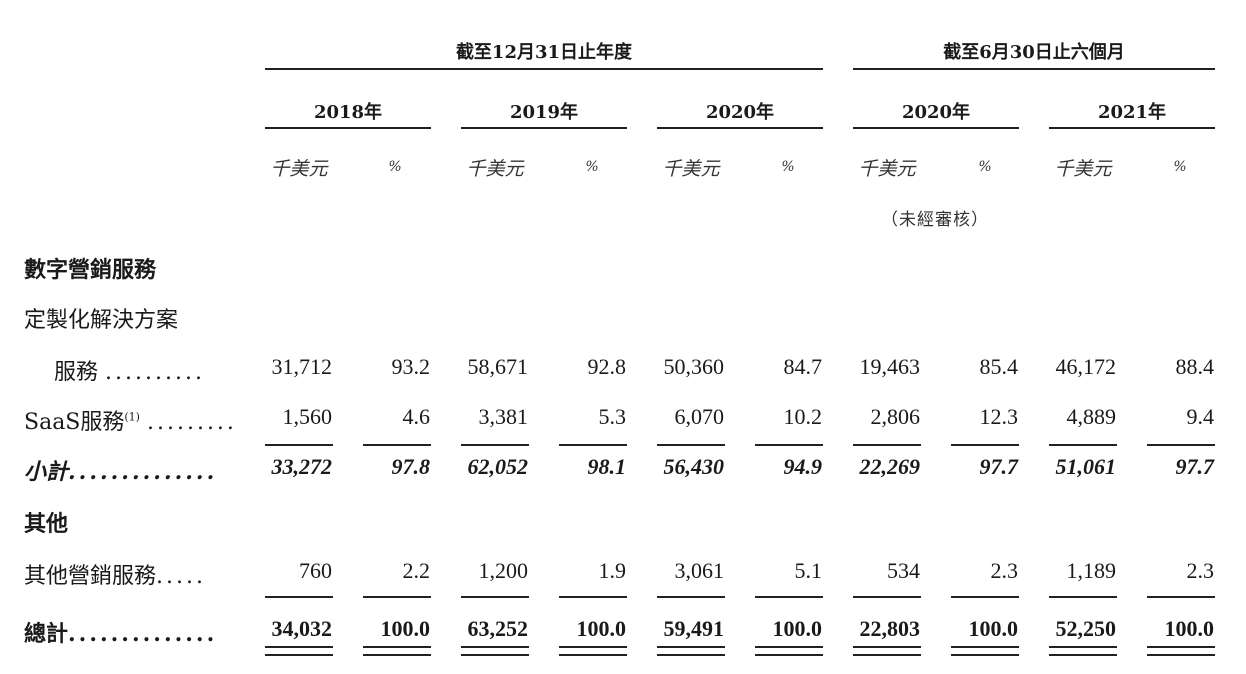 The height and width of the screenshot is (674, 1246). What do you see at coordinates (788, 167) in the screenshot?
I see `unit-pct-2020-fy: %` at bounding box center [788, 167].